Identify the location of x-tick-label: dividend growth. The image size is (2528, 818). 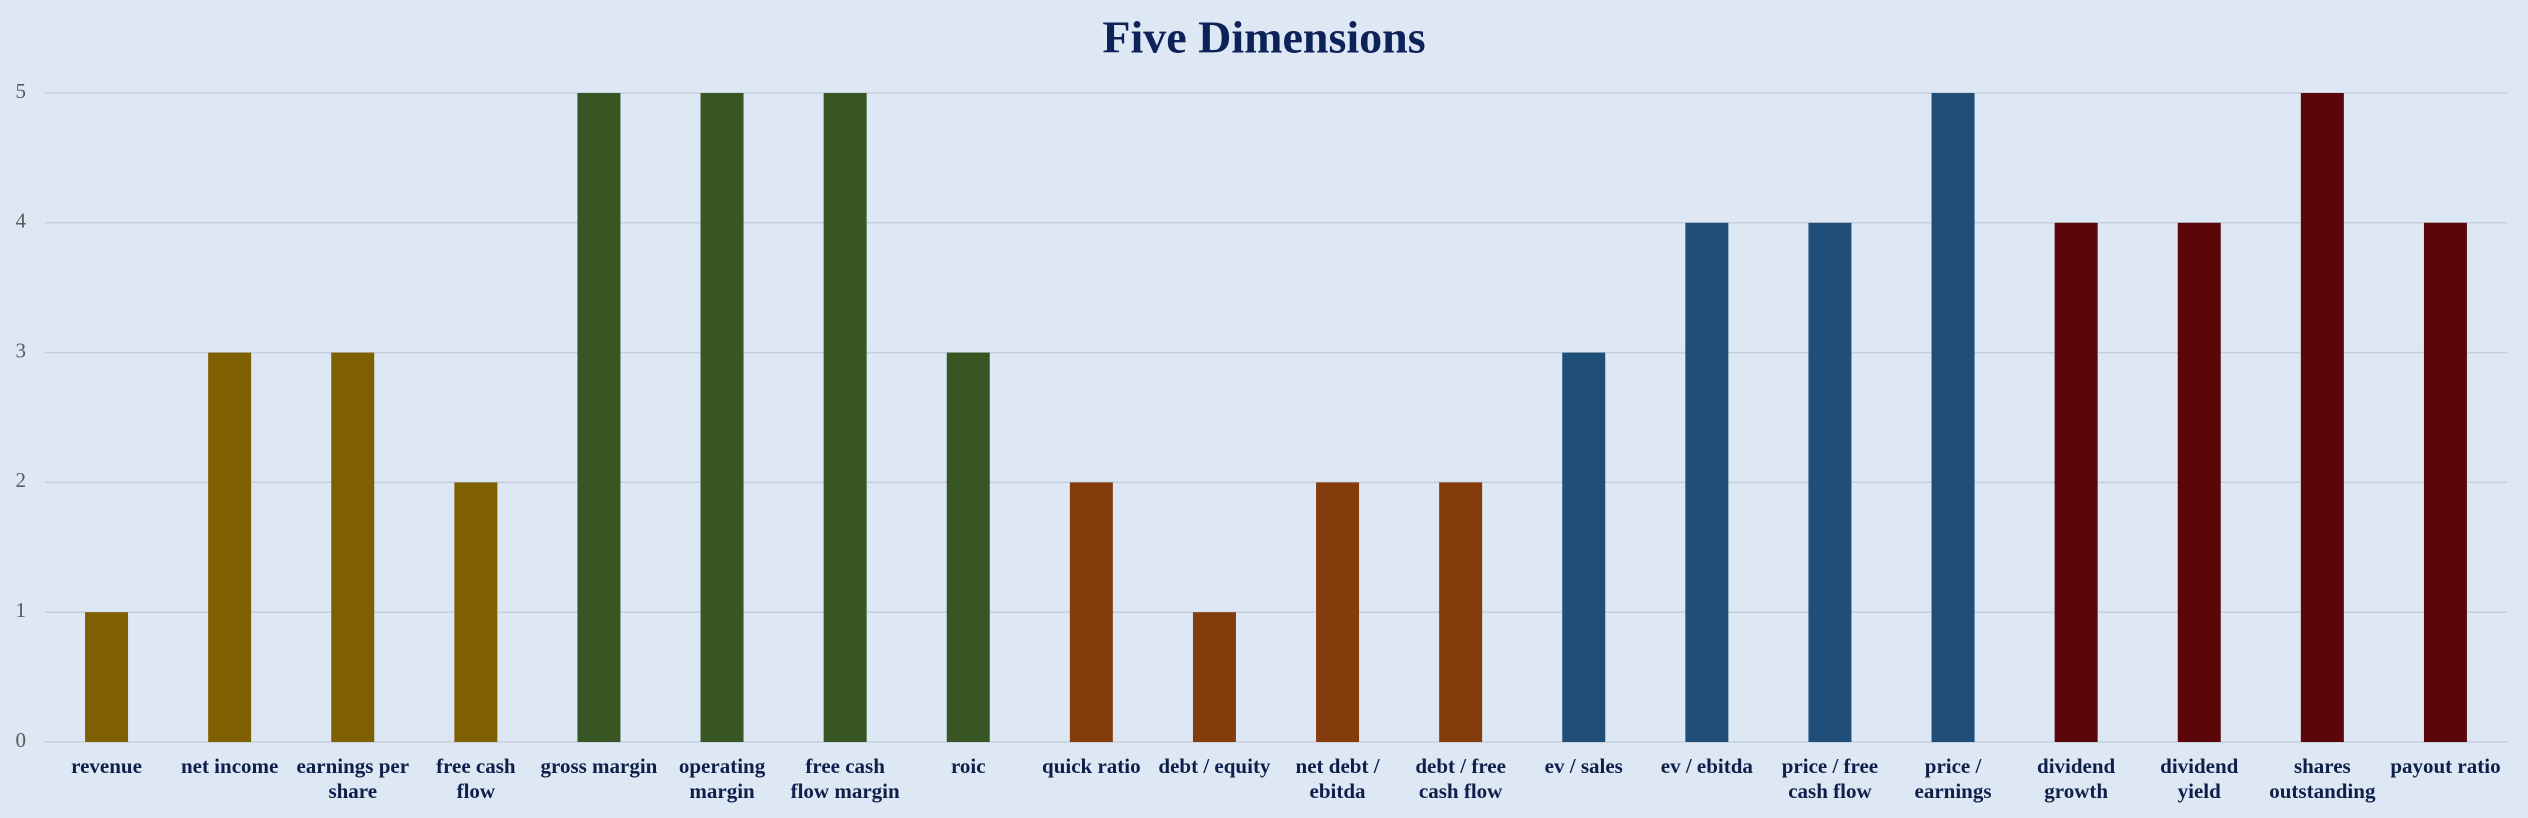
(2076, 778).